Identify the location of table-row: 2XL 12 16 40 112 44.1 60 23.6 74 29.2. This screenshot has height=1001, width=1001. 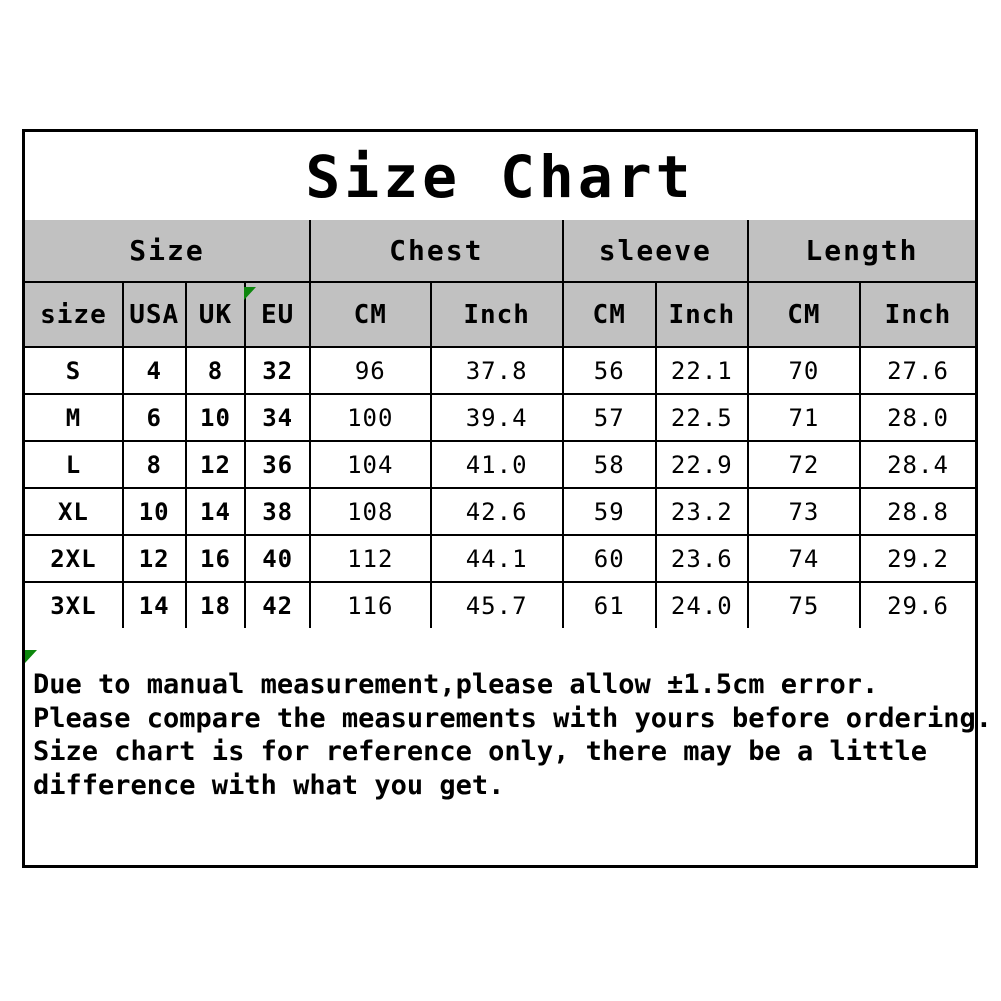
(500, 558).